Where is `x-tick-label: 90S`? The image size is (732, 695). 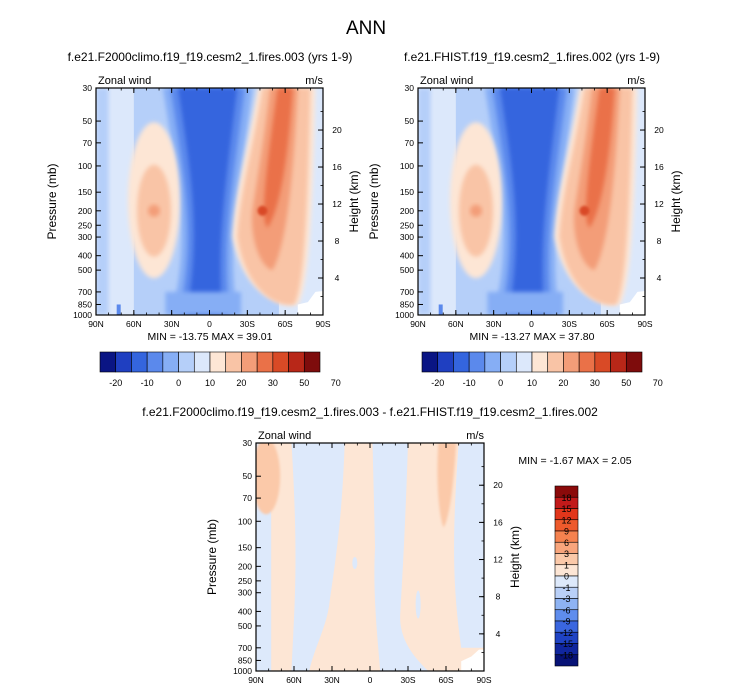
x-tick-label: 90S is located at coordinates (644, 324).